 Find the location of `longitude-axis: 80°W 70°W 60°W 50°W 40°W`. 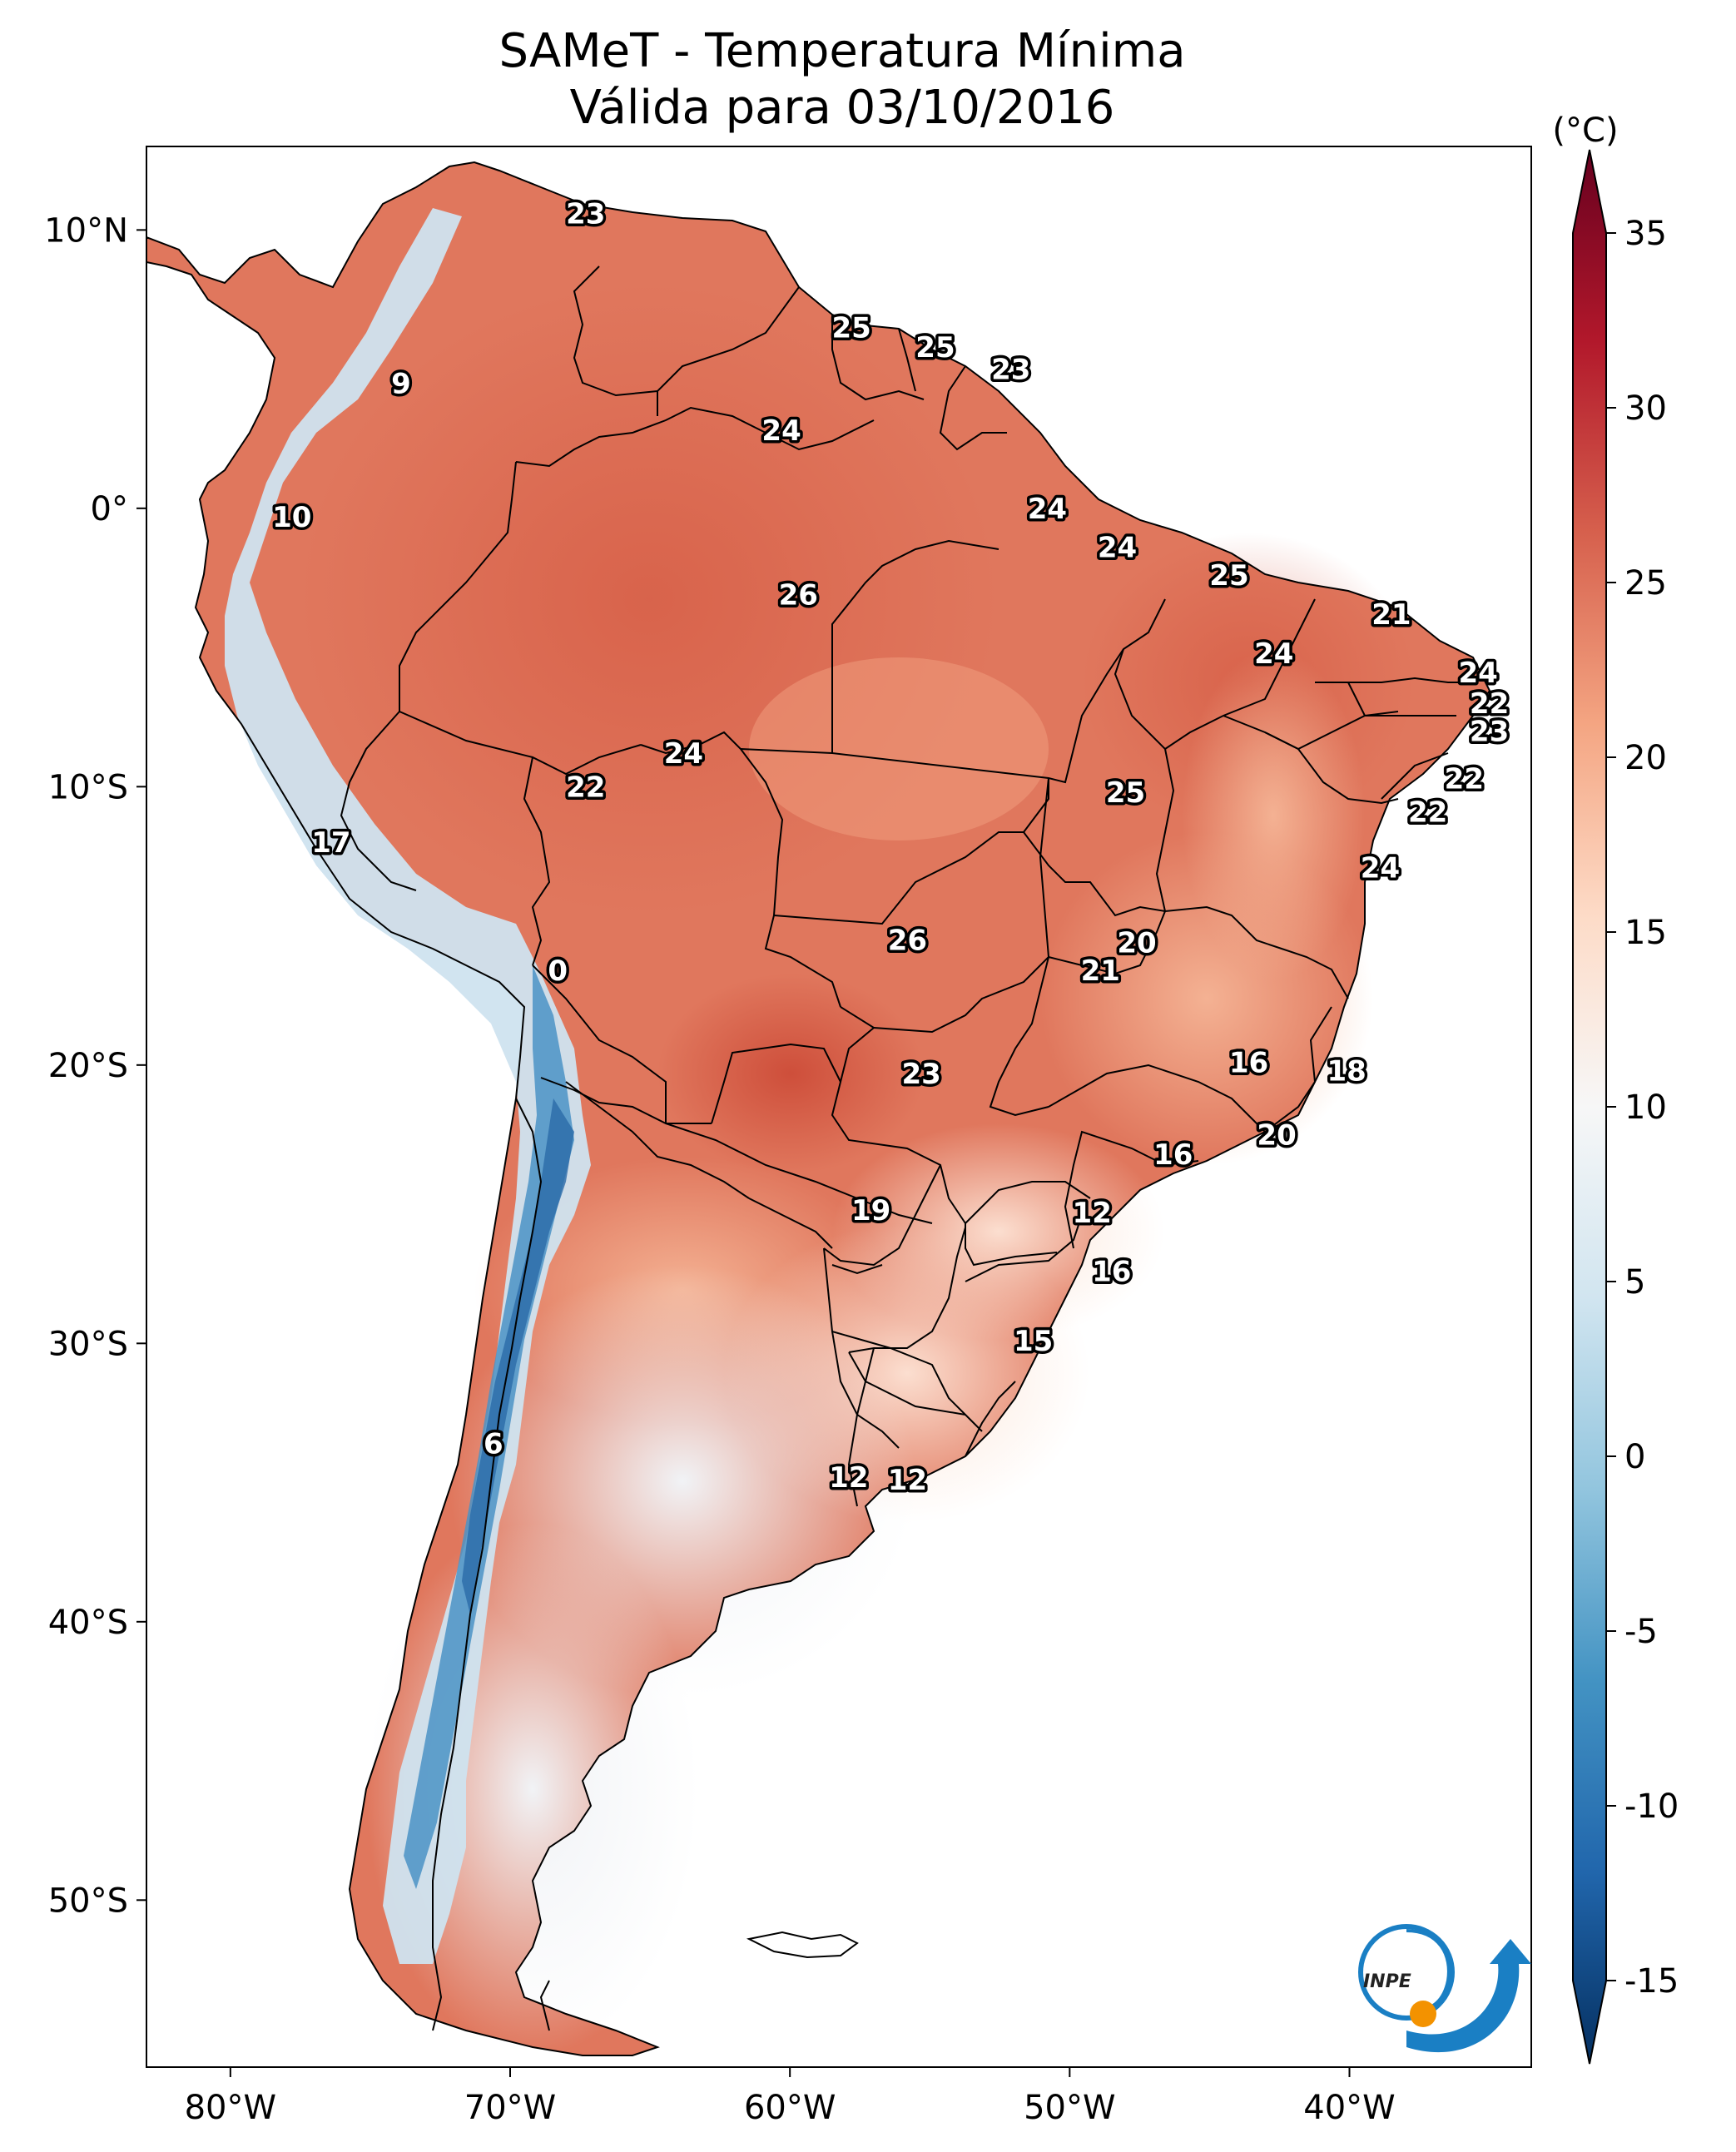

longitude-axis: 80°W 70°W 60°W 50°W 40°W is located at coordinates (790, 2097).